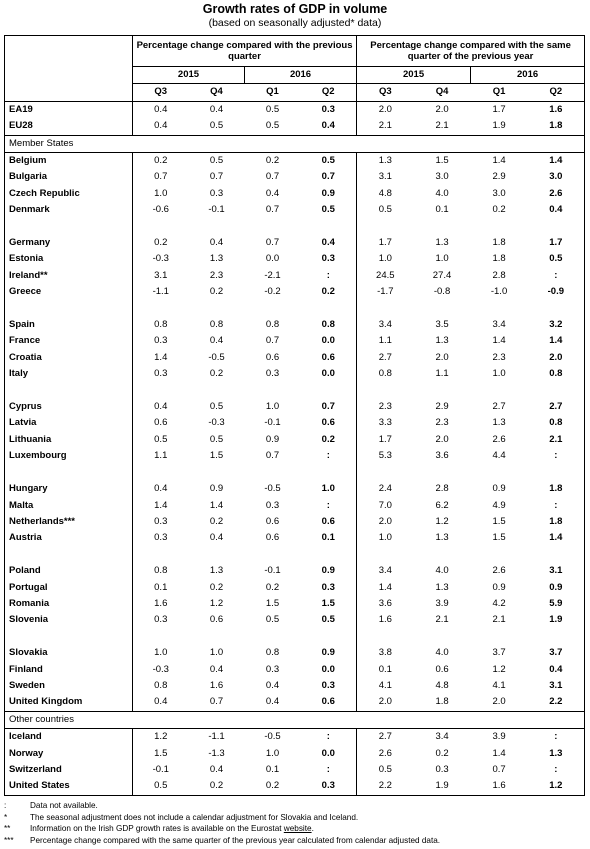 The image size is (590, 849). What do you see at coordinates (442, 489) in the screenshot?
I see `value-cell: 2.8` at bounding box center [442, 489].